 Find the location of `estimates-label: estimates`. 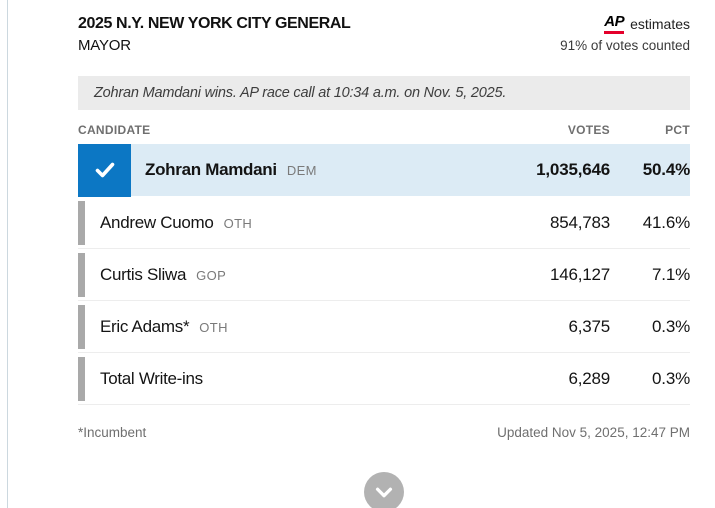

estimates-label: estimates is located at coordinates (660, 24).